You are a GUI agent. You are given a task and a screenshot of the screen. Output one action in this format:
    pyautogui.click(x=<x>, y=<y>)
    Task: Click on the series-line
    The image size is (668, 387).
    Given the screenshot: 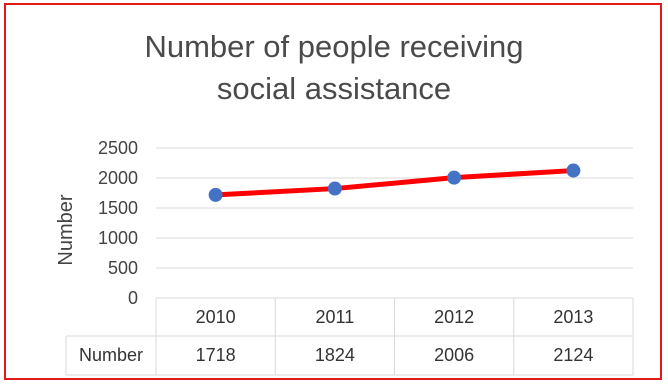 What is the action you would take?
    pyautogui.click(x=394, y=183)
    